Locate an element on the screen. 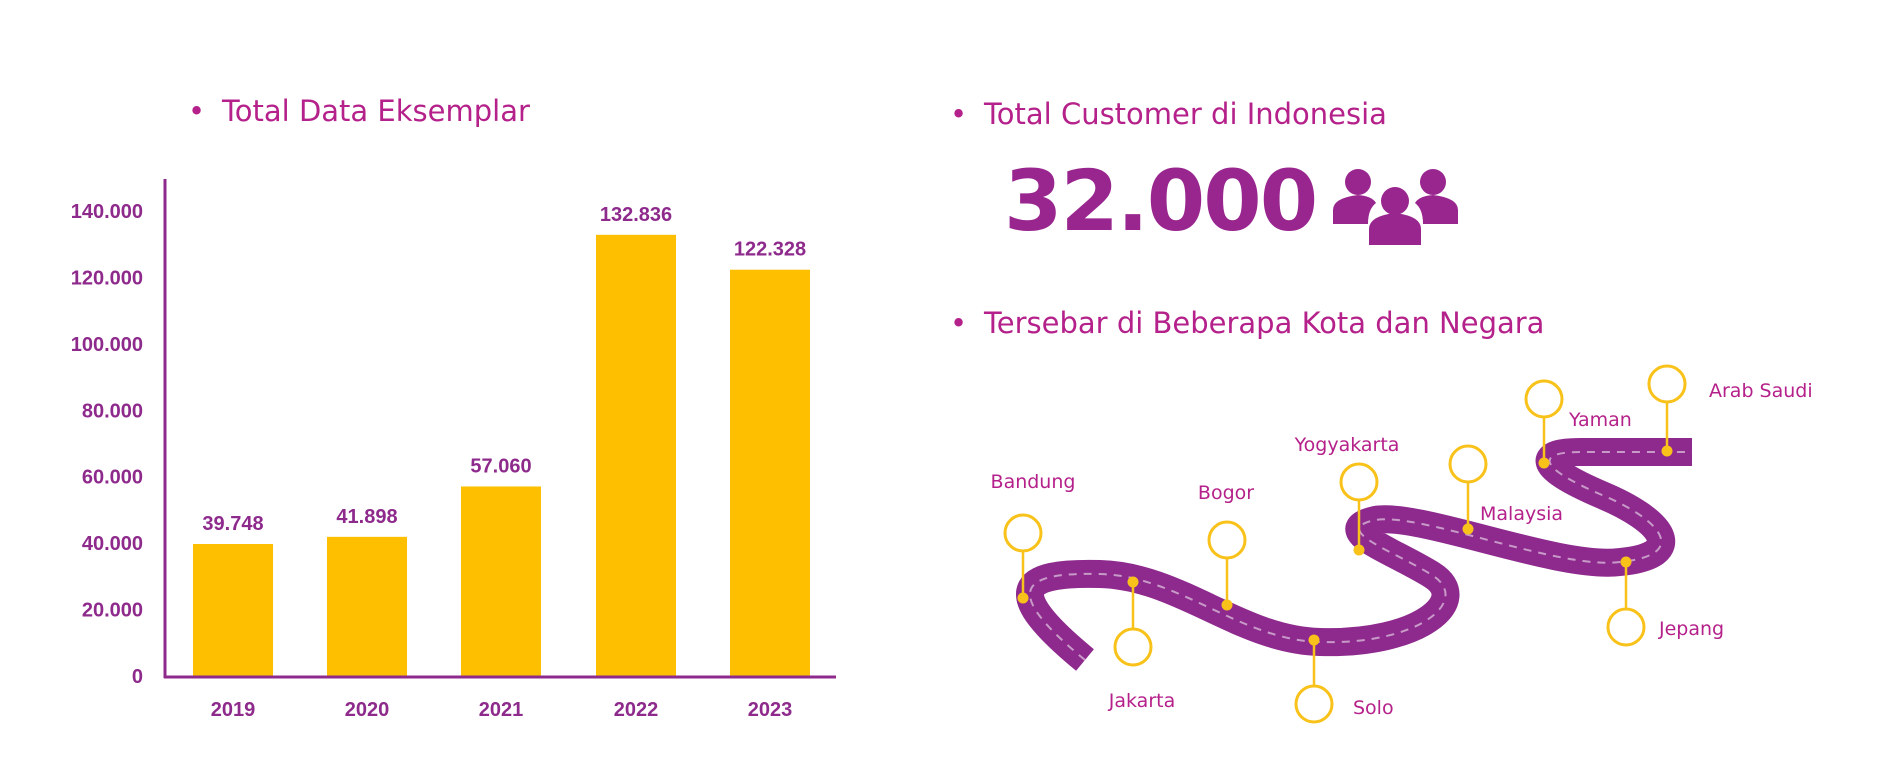  location-label: Bogor is located at coordinates (1226, 493).